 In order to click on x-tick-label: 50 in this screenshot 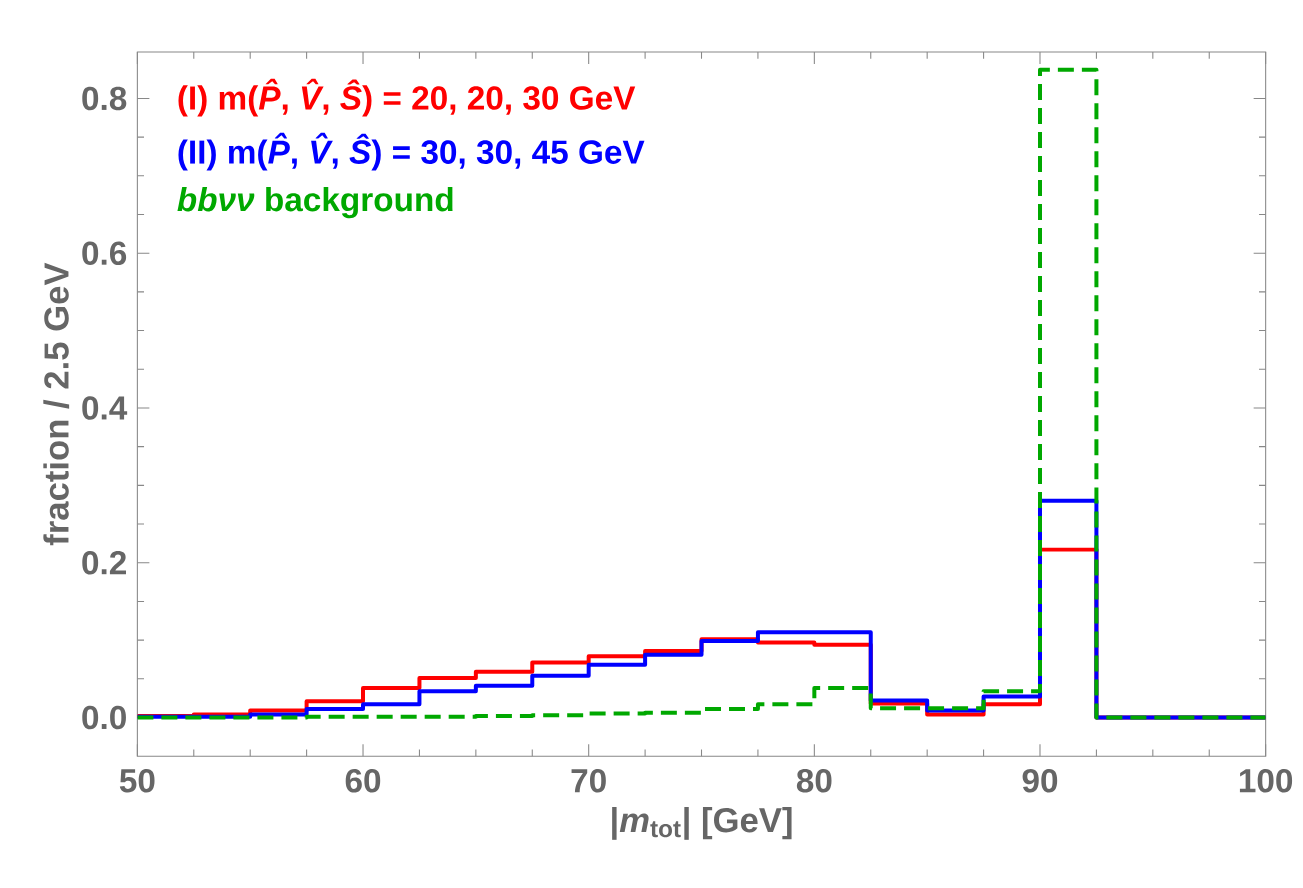, I will do `click(137, 780)`.